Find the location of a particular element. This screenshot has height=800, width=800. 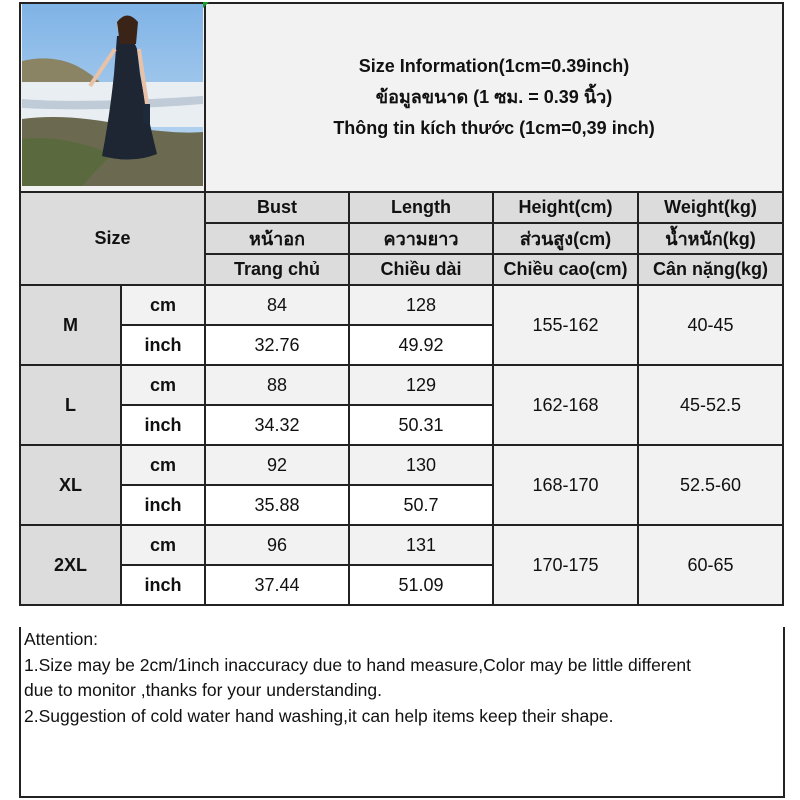

row-2xl-inch: inch 37.44 51.09 is located at coordinates (401, 585).